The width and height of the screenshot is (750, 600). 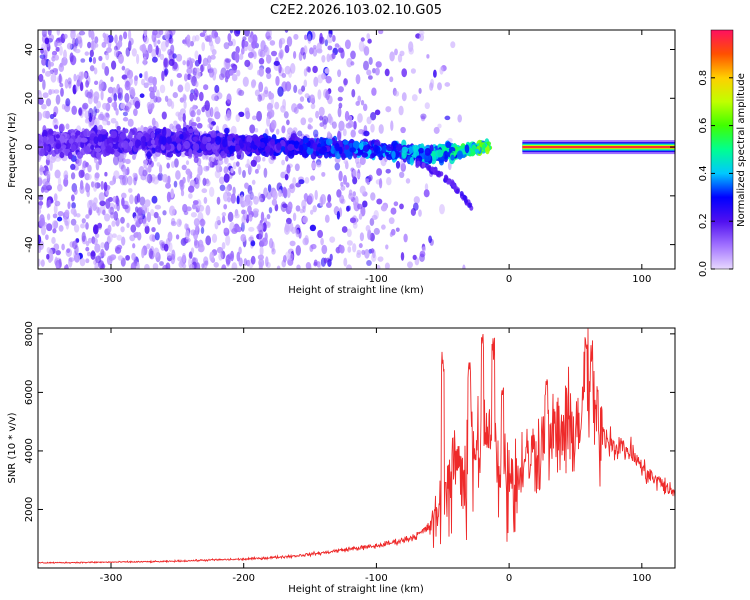 I want to click on spectrogram-x-tick-label: 100, so click(x=641, y=279).